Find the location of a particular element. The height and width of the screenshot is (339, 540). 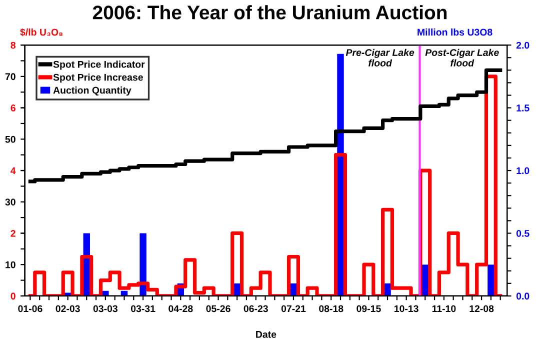

x-tick-label: 01-06 is located at coordinates (30, 308).